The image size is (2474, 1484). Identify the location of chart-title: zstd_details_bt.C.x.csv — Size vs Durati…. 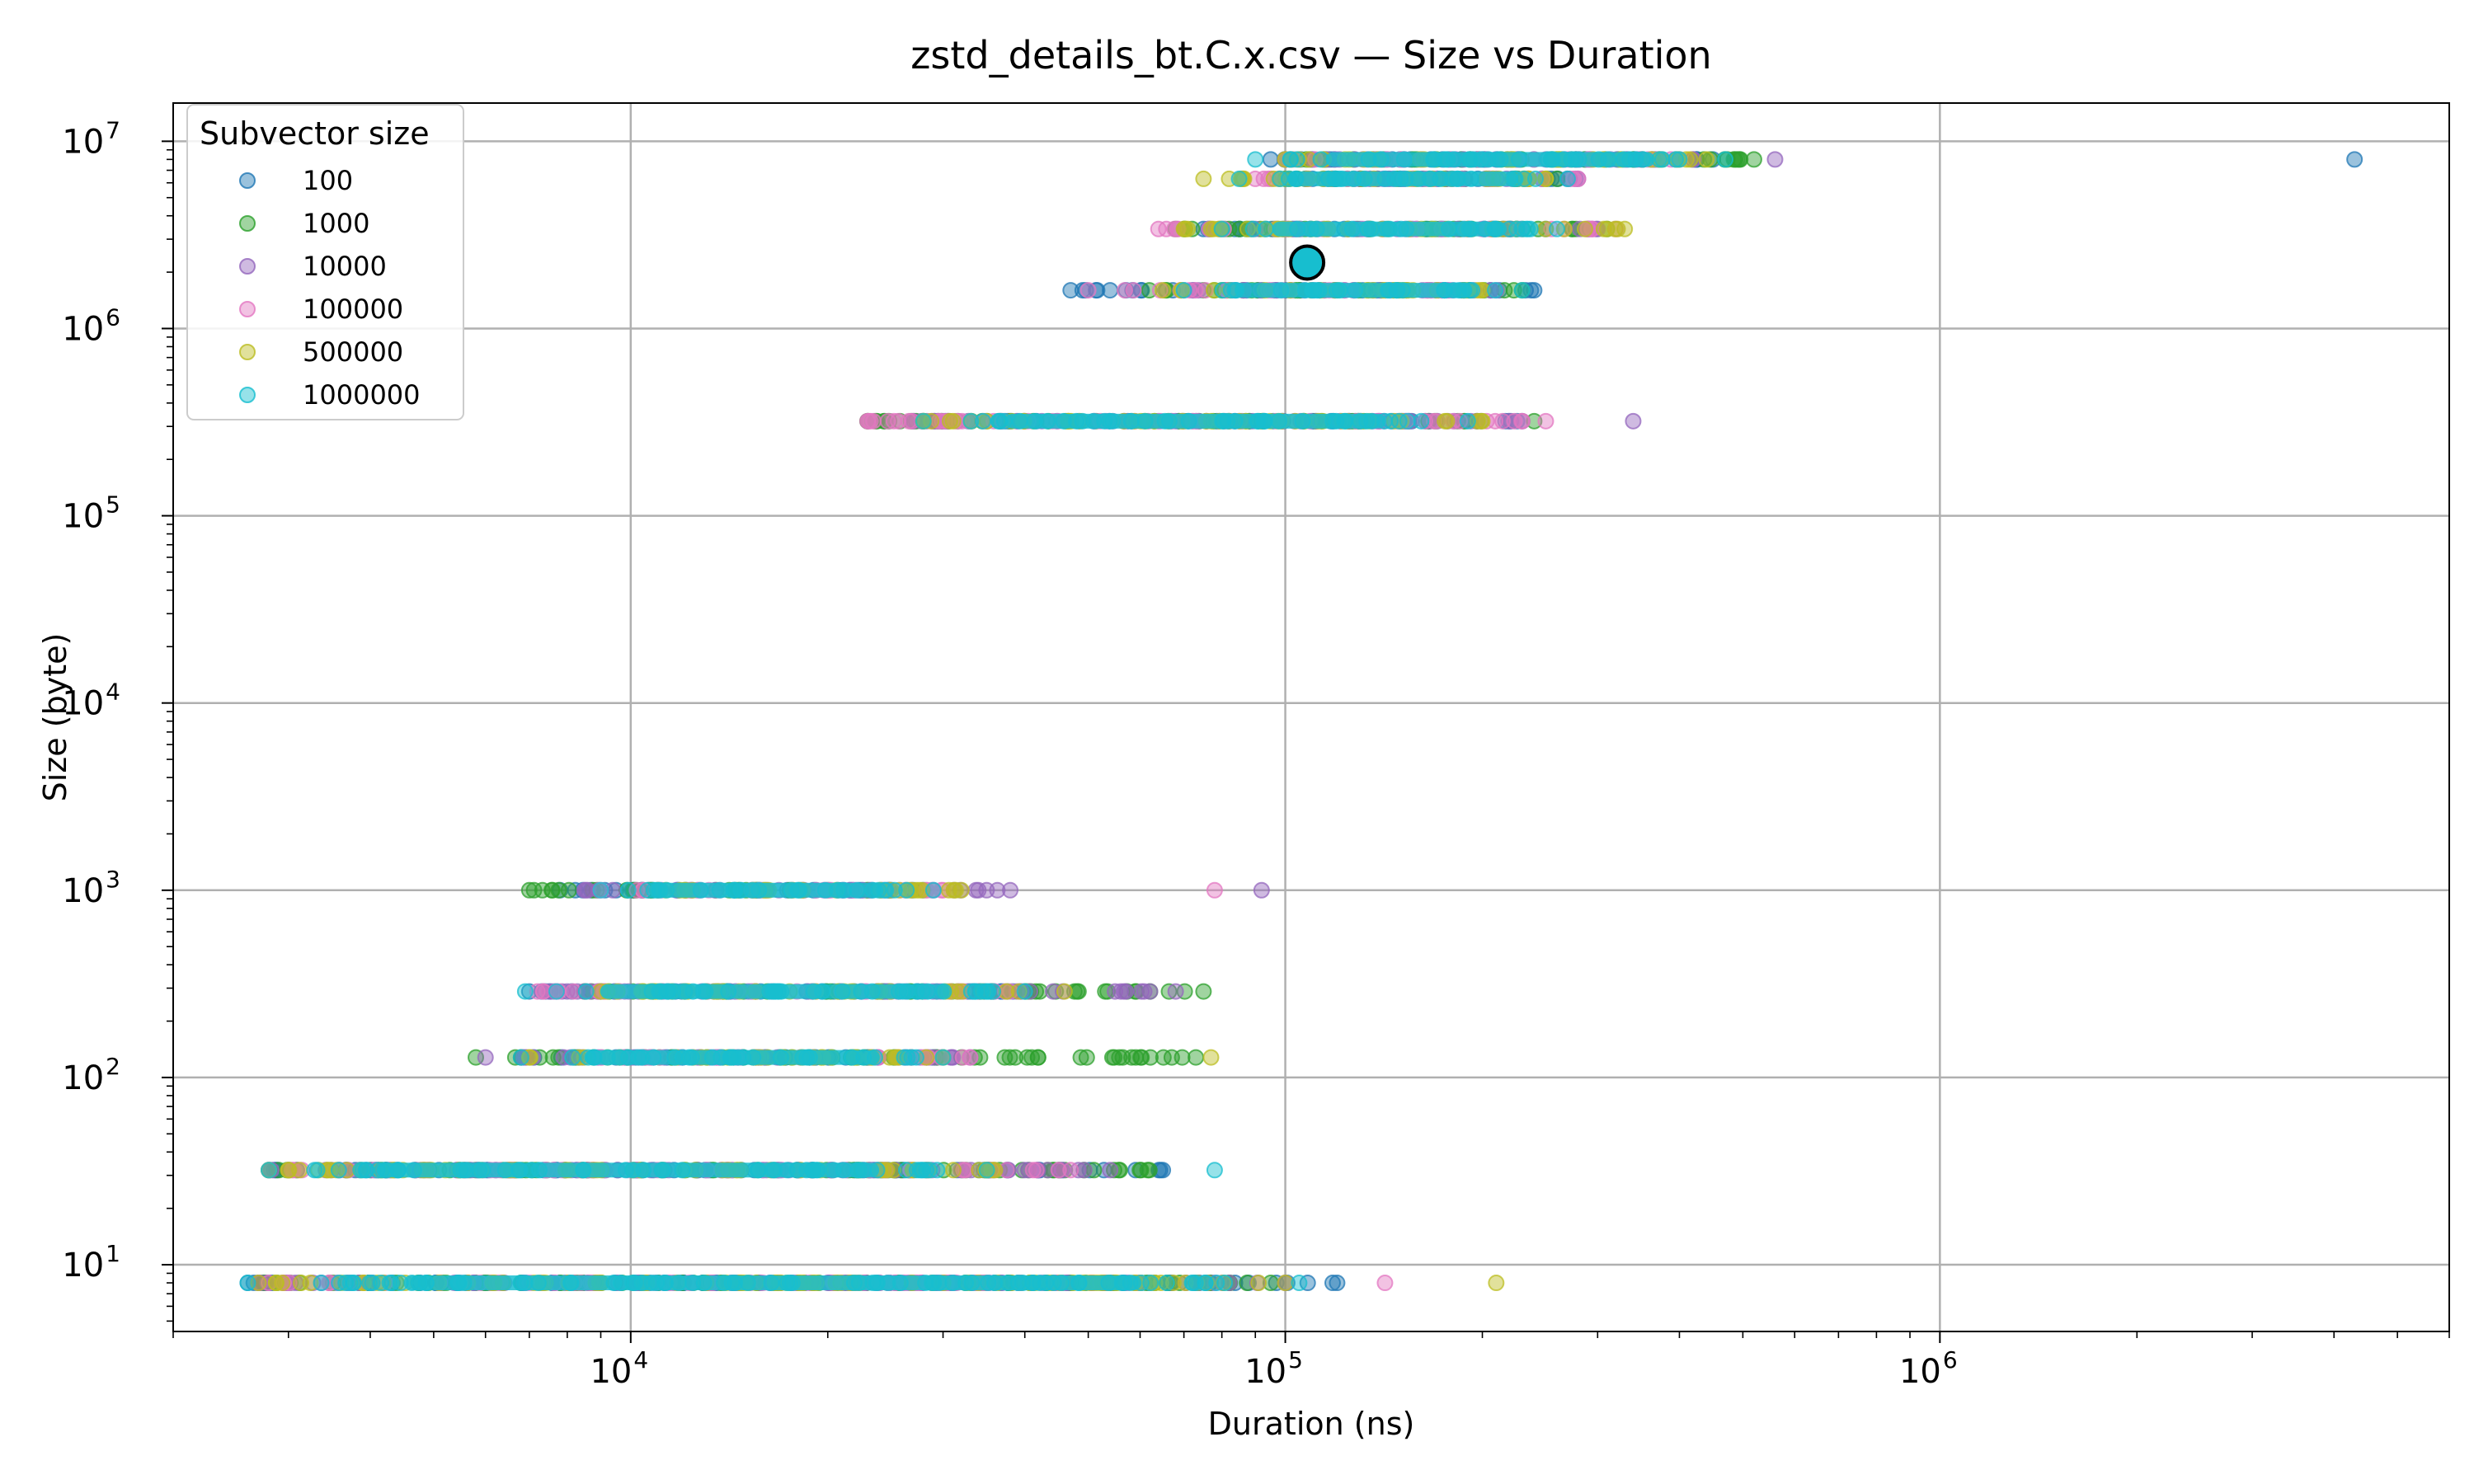
(1310, 55).